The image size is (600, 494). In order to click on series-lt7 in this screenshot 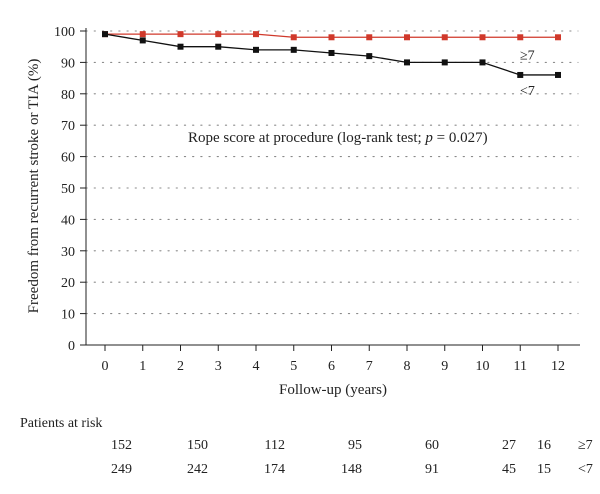, I will do `click(331, 54)`.